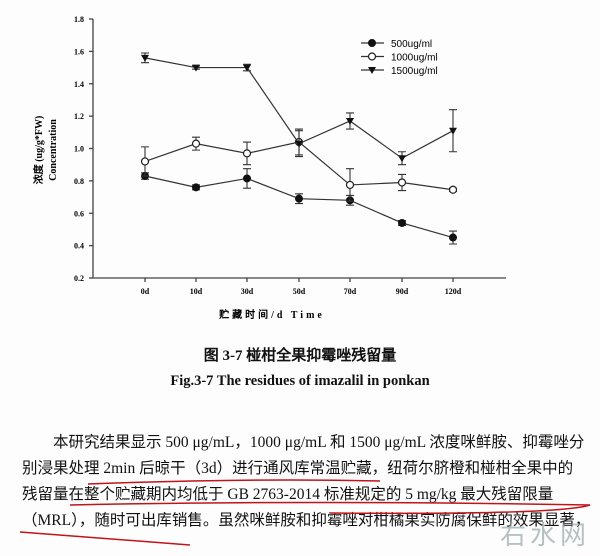 Image resolution: width=600 pixels, height=556 pixels. What do you see at coordinates (402, 291) in the screenshot?
I see `x-tick-label: 90d` at bounding box center [402, 291].